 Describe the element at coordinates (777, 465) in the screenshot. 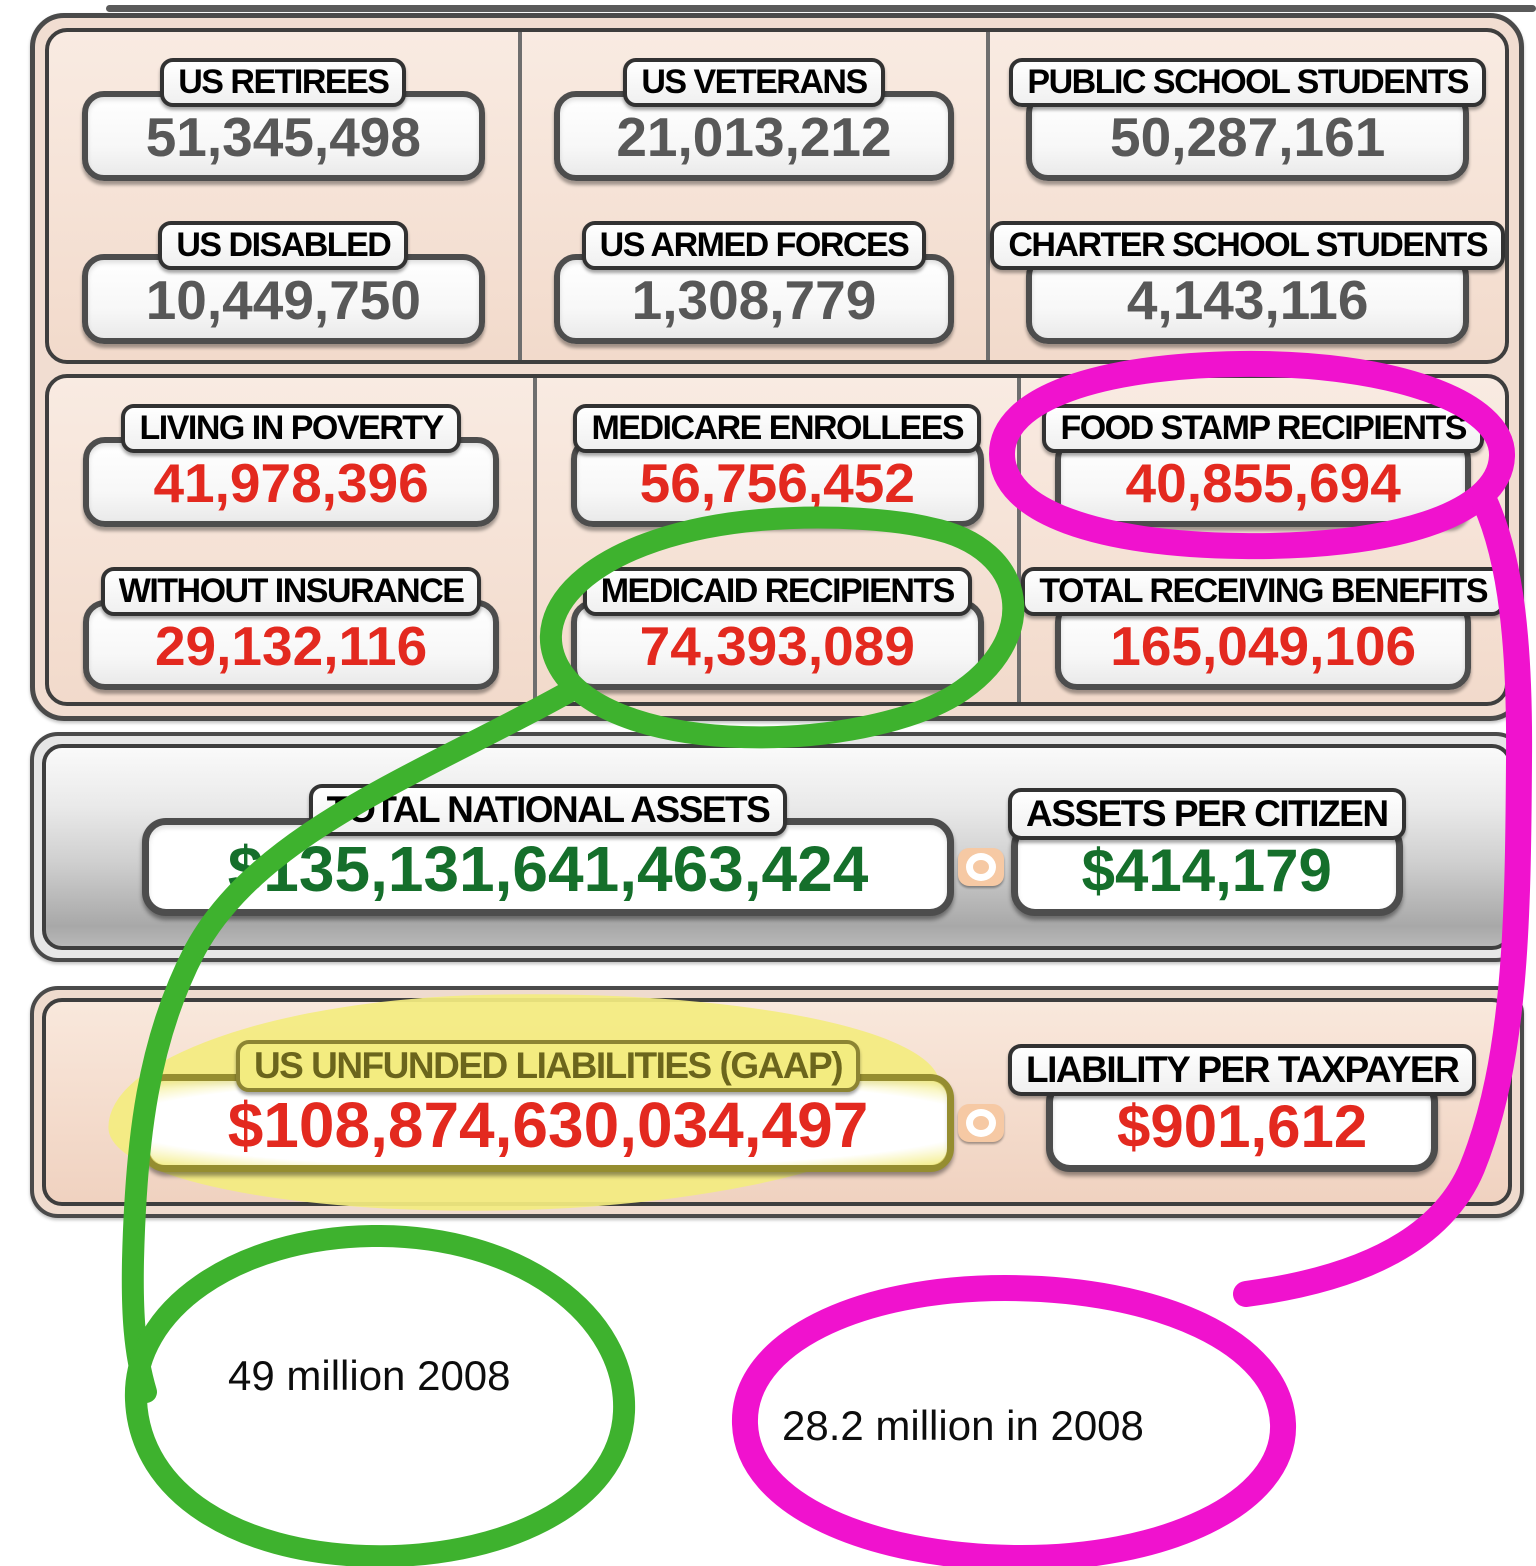

I see `stat-medicare-enrollees: MEDICARE ENROLLEES 56,756,452` at that location.